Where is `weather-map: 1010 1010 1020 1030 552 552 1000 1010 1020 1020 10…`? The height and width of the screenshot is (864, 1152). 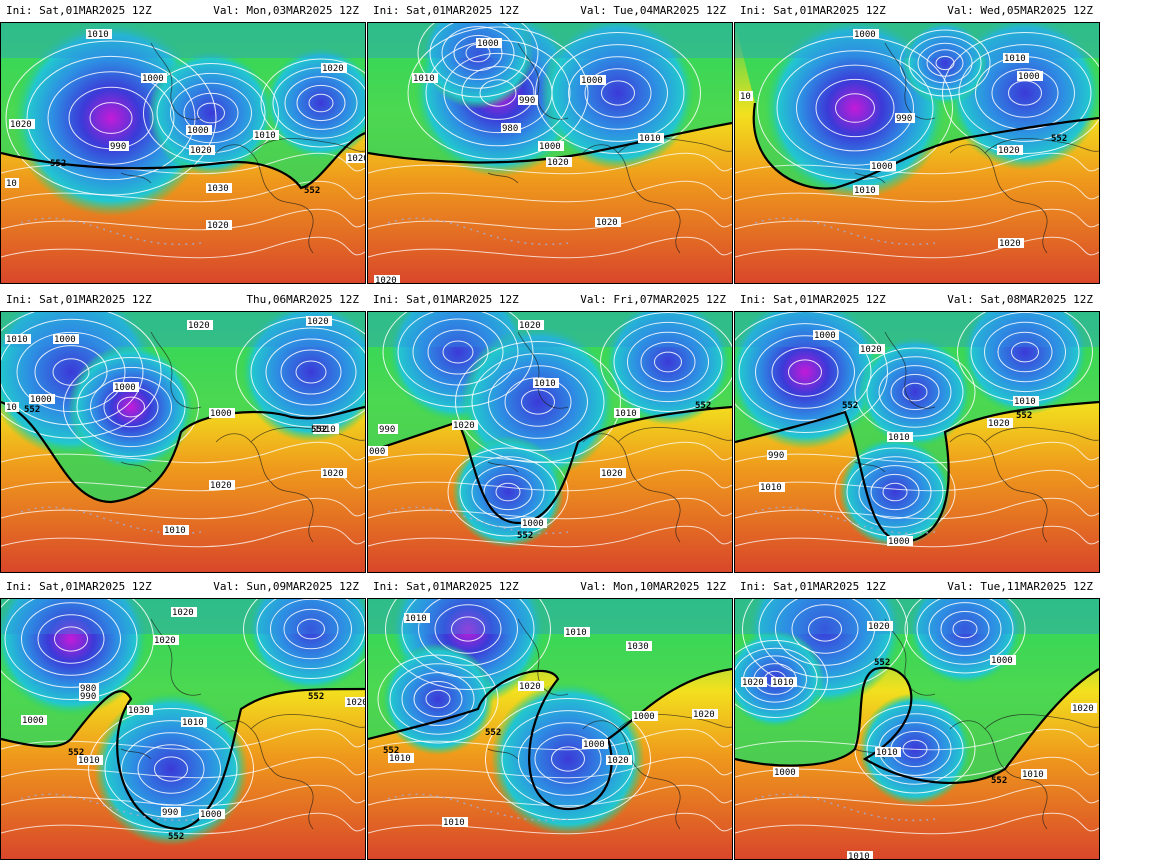 weather-map: 1010 1010 1020 1030 552 552 1000 1010 1020 1020 10… is located at coordinates (550, 729).